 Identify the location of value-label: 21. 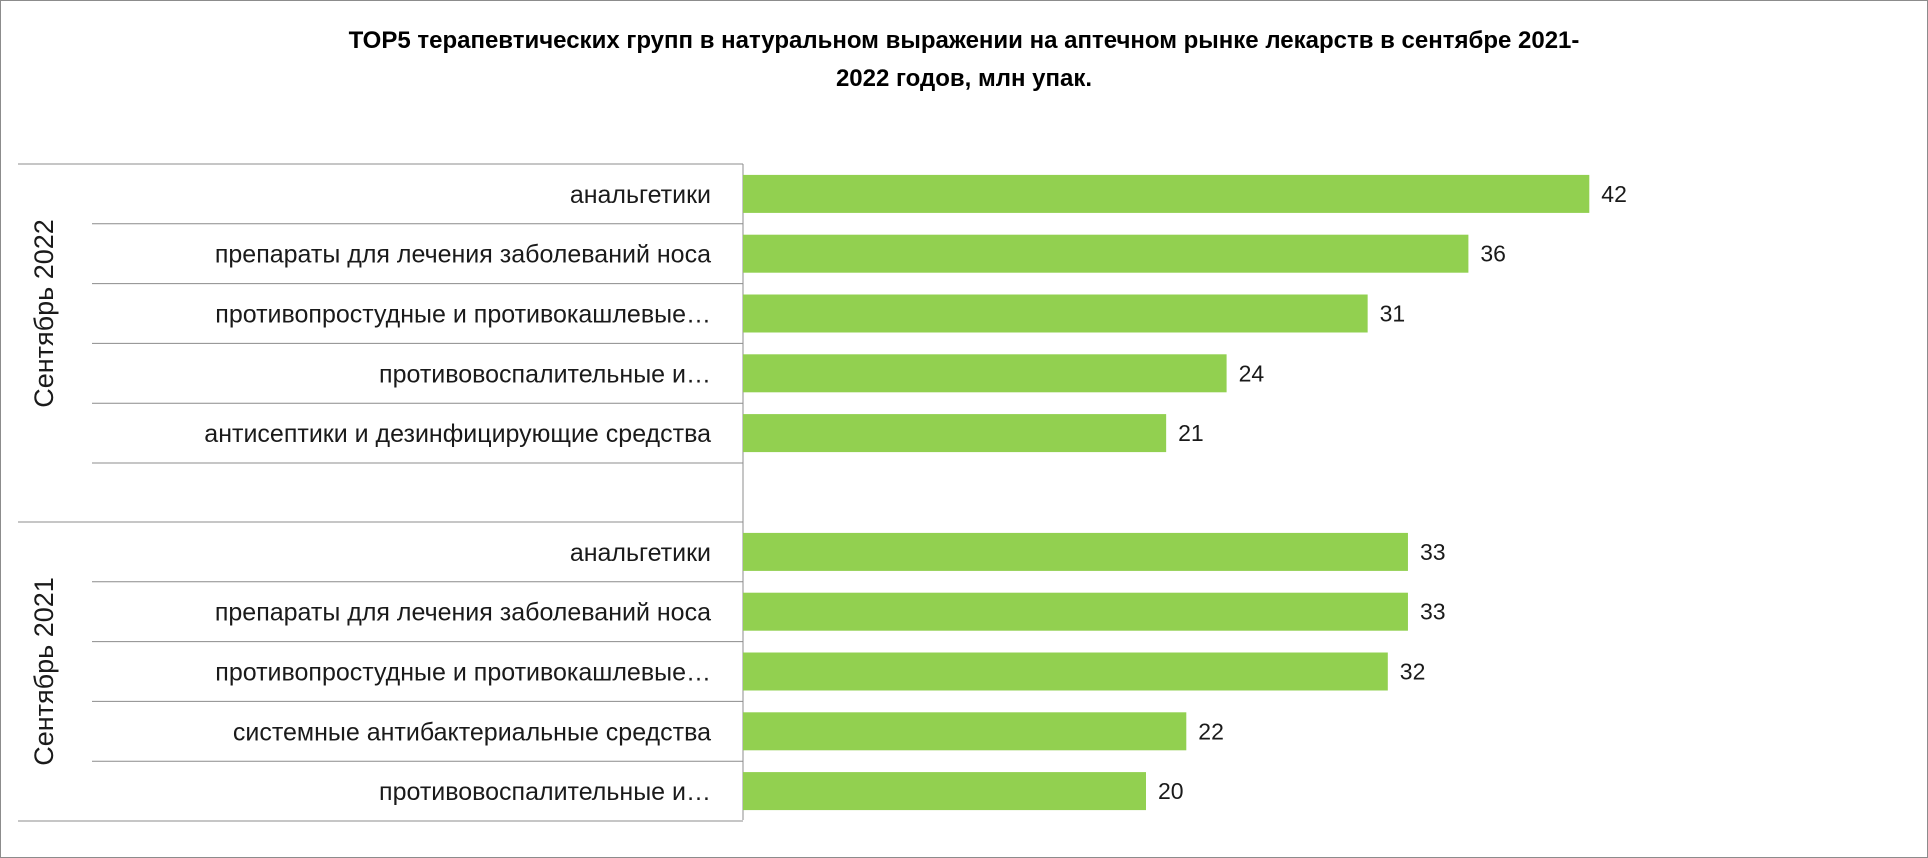
(1191, 433).